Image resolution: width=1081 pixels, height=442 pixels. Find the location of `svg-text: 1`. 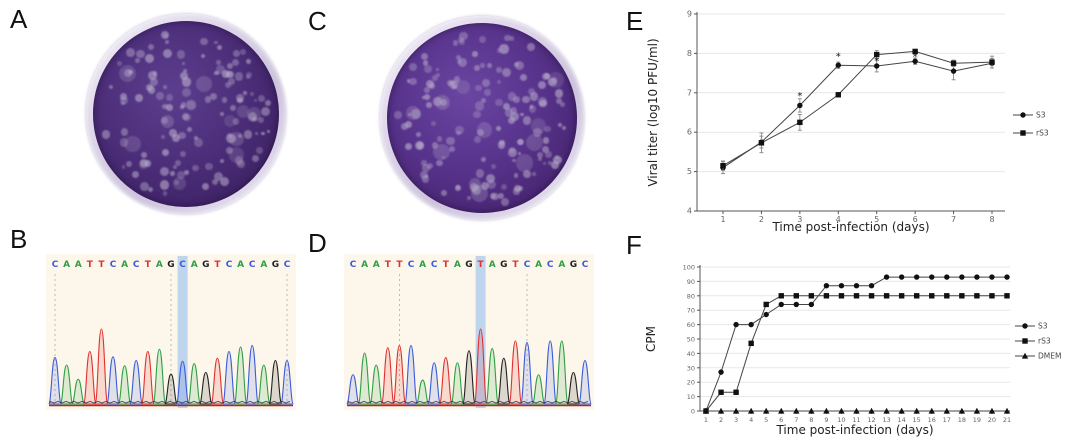

svg-text: 1 is located at coordinates (706, 420).